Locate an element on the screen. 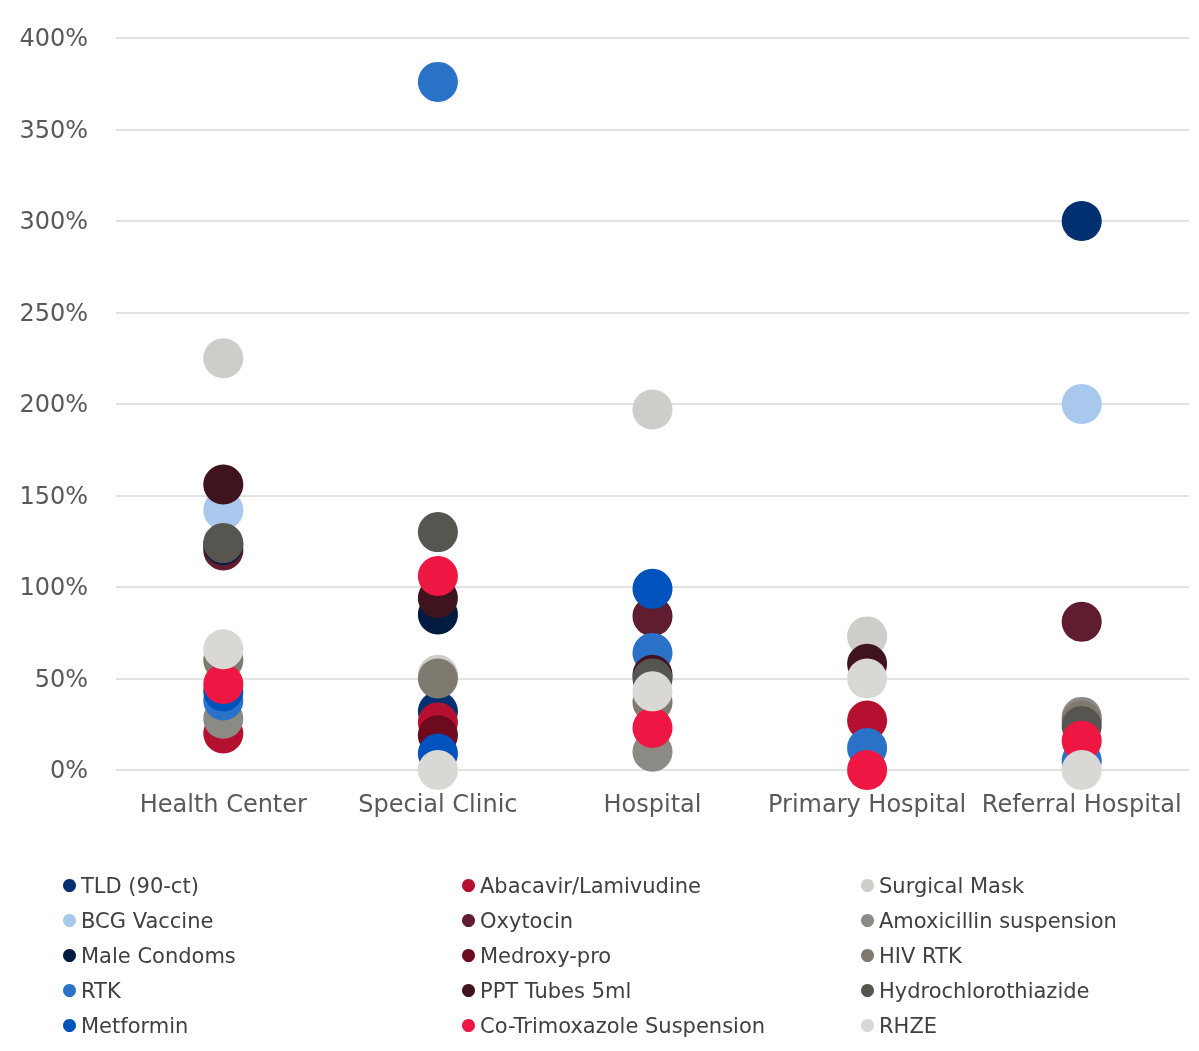 The image size is (1199, 1051). y-tick-label: 100% is located at coordinates (53, 587).